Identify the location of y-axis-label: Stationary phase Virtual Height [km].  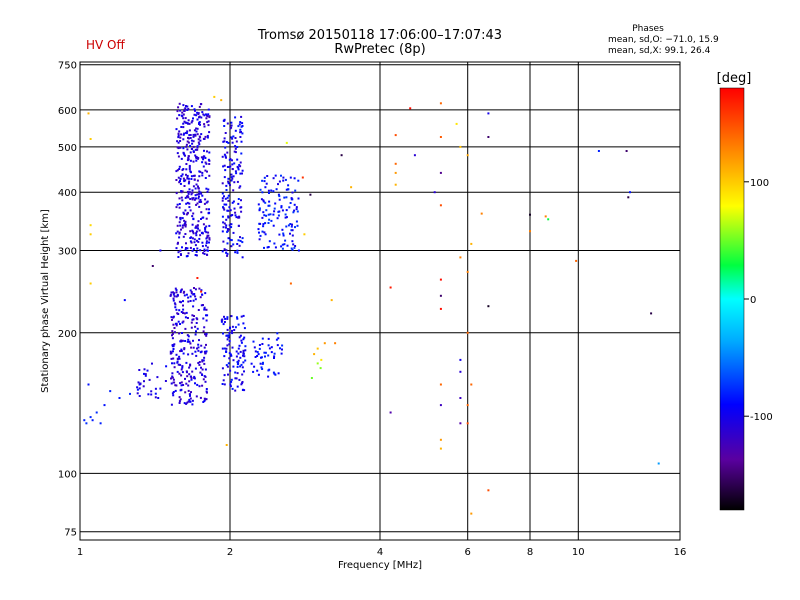
(45, 301).